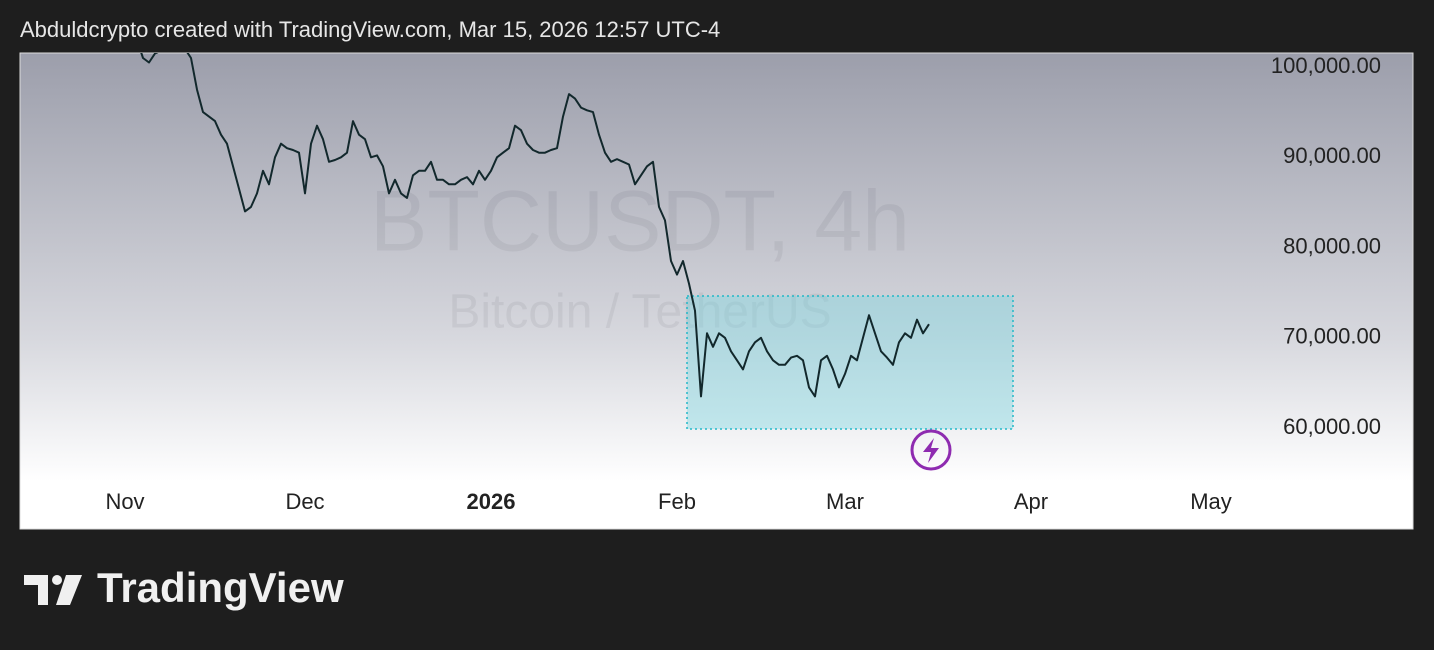 The width and height of the screenshot is (1434, 650). I want to click on y-tick-label: 70,000.00, so click(1332, 336).